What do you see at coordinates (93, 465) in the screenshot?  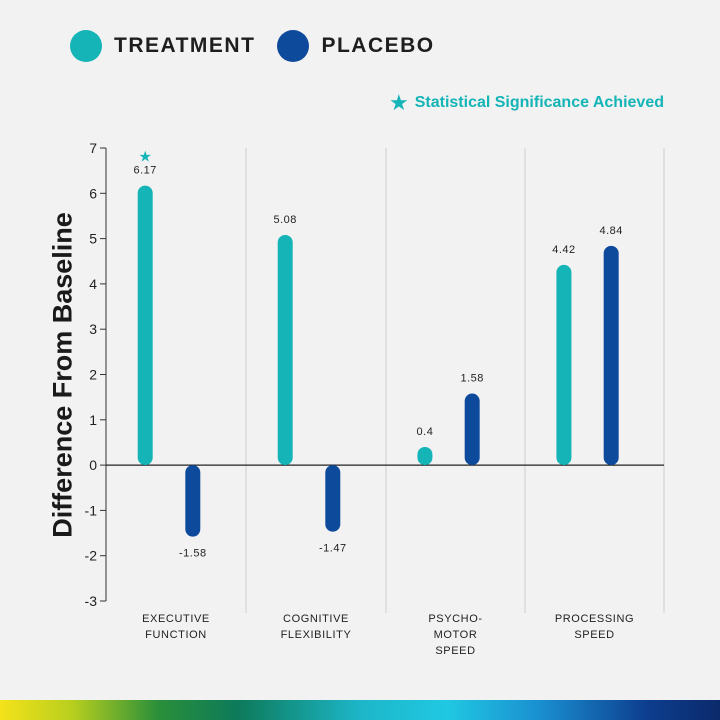 I see `y-tick-label: 0` at bounding box center [93, 465].